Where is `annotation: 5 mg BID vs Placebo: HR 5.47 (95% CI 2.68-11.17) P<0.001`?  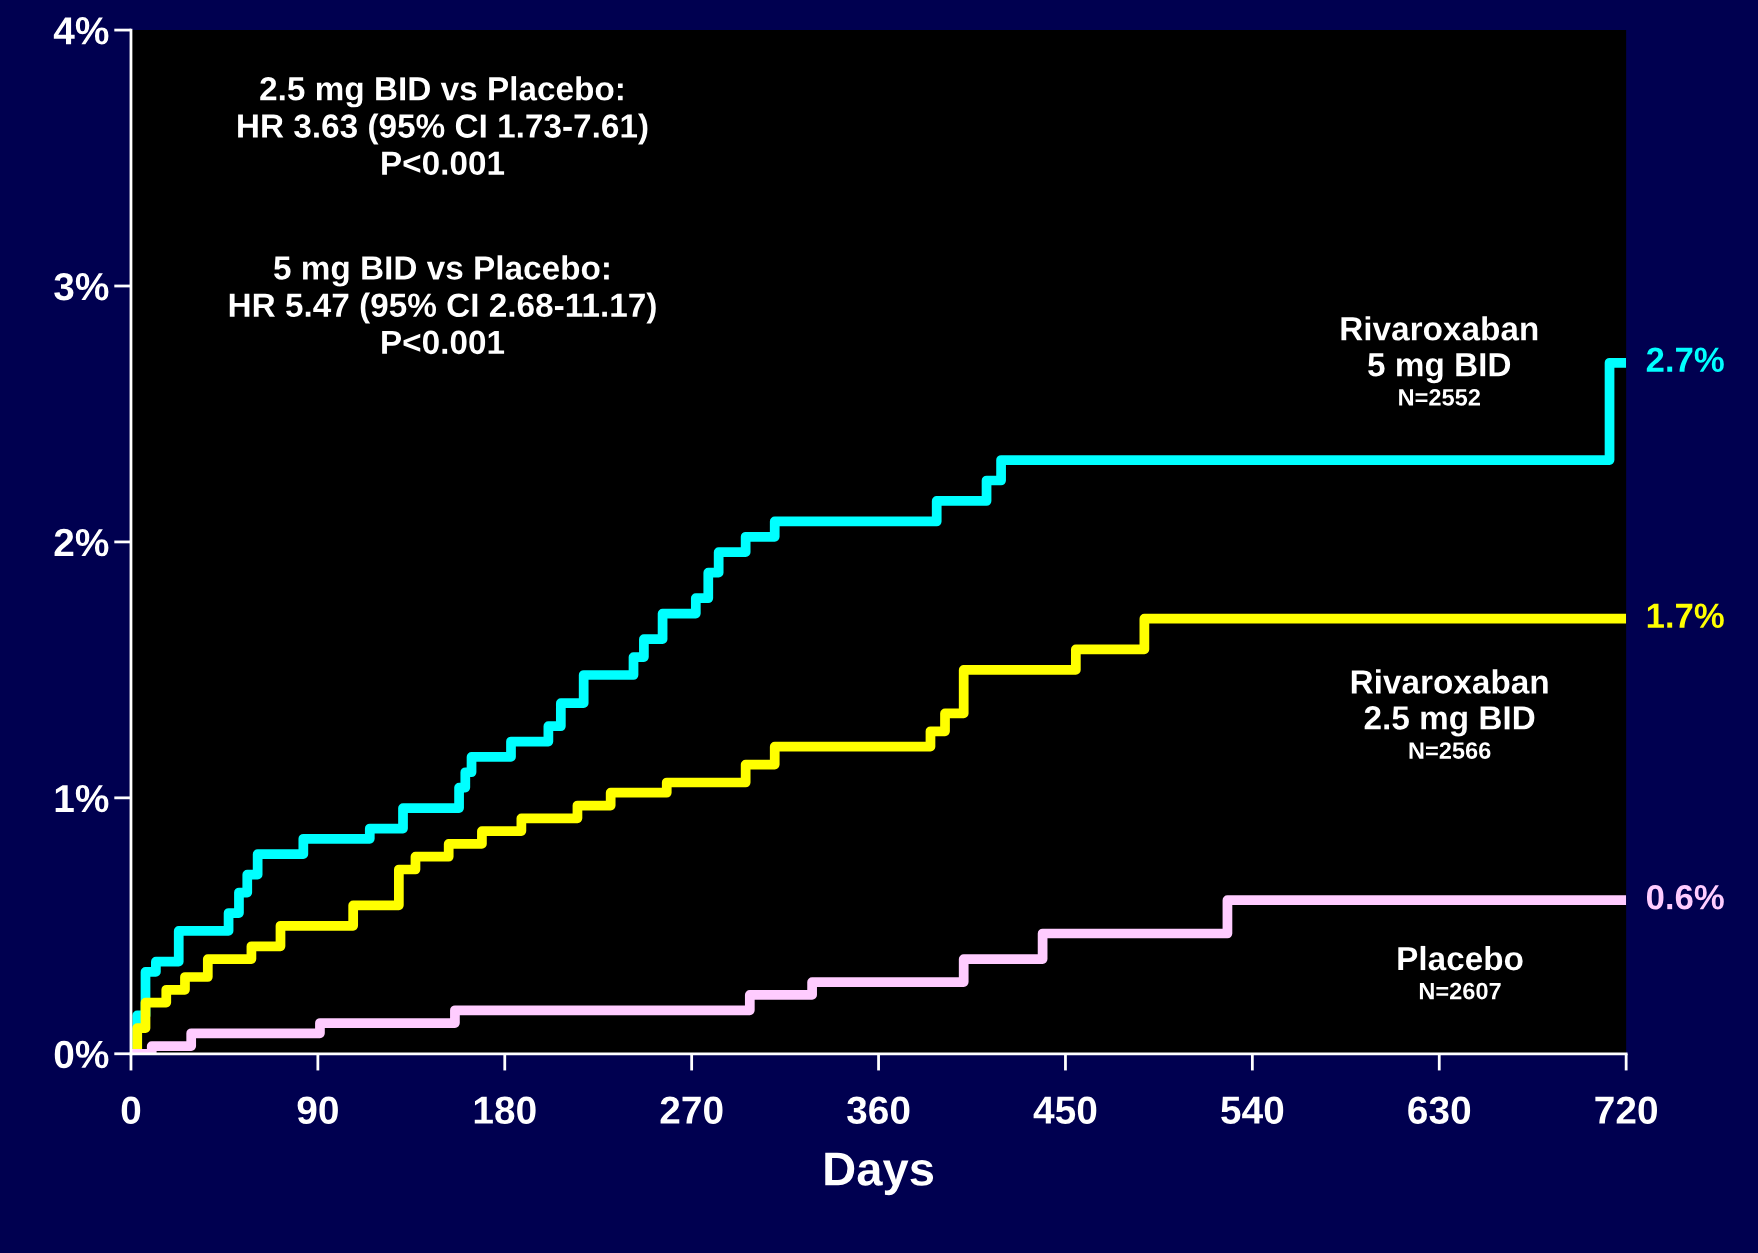 annotation: 5 mg BID vs Placebo: HR 5.47 (95% CI 2.68-11.17) P<0.001 is located at coordinates (442, 305).